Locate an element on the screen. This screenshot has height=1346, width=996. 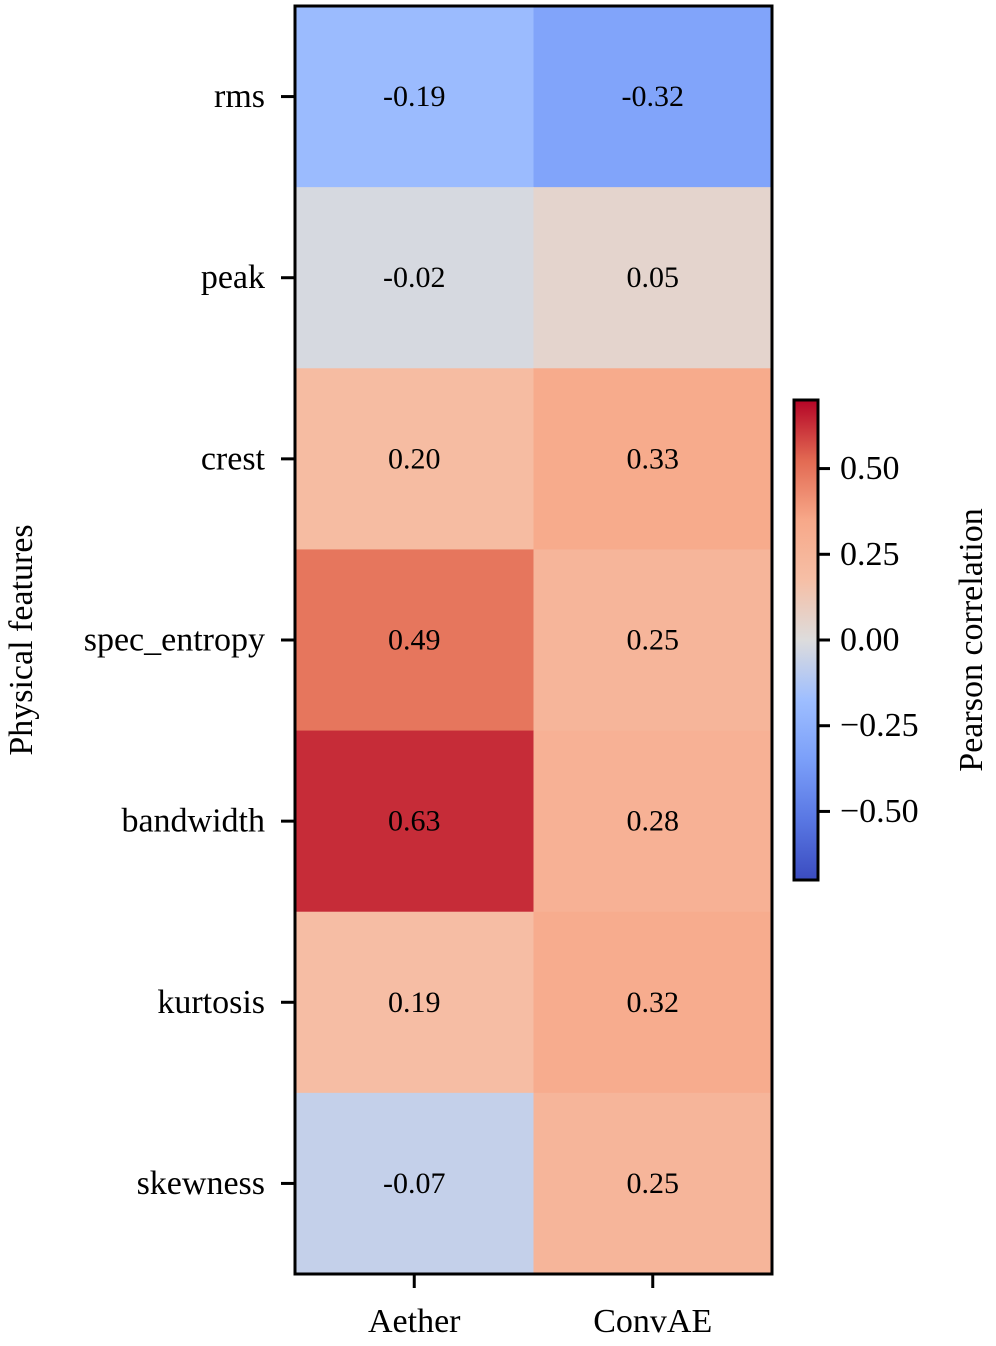
cell-value-label: -0.19 is located at coordinates (414, 96).